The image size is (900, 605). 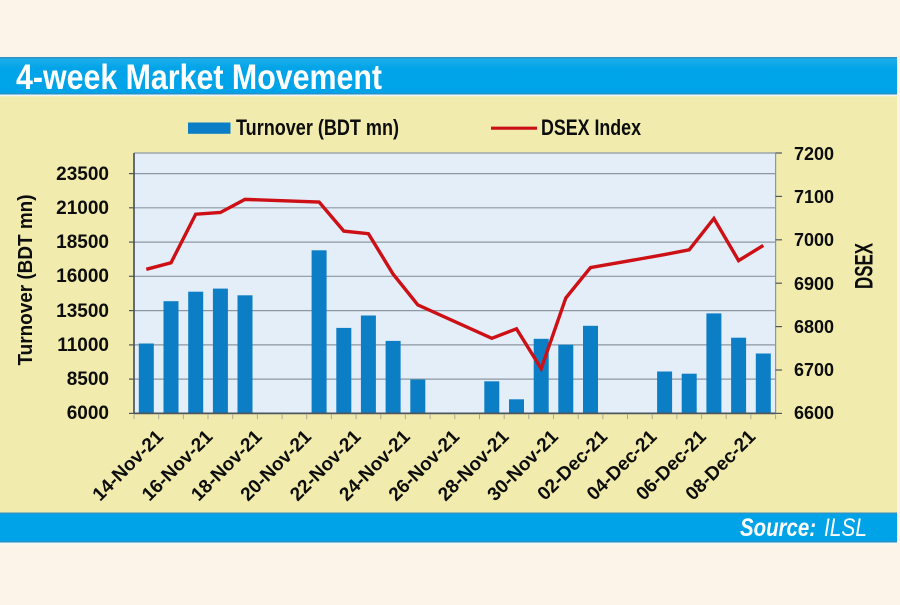 What do you see at coordinates (82, 276) in the screenshot?
I see `svg-text: 16000` at bounding box center [82, 276].